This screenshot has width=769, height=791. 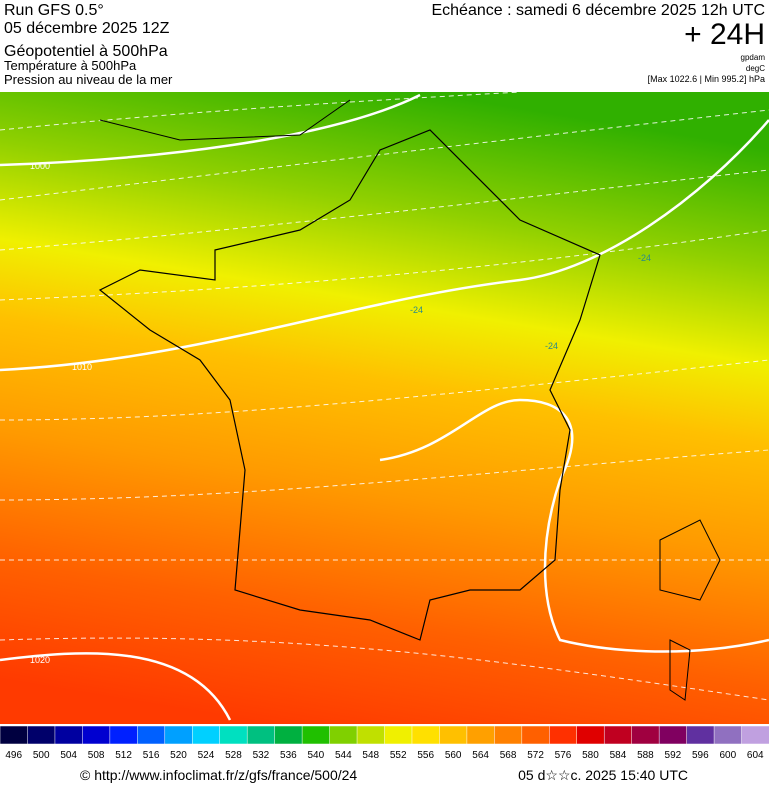 I want to click on isobar-label: 1000, so click(x=40, y=166).